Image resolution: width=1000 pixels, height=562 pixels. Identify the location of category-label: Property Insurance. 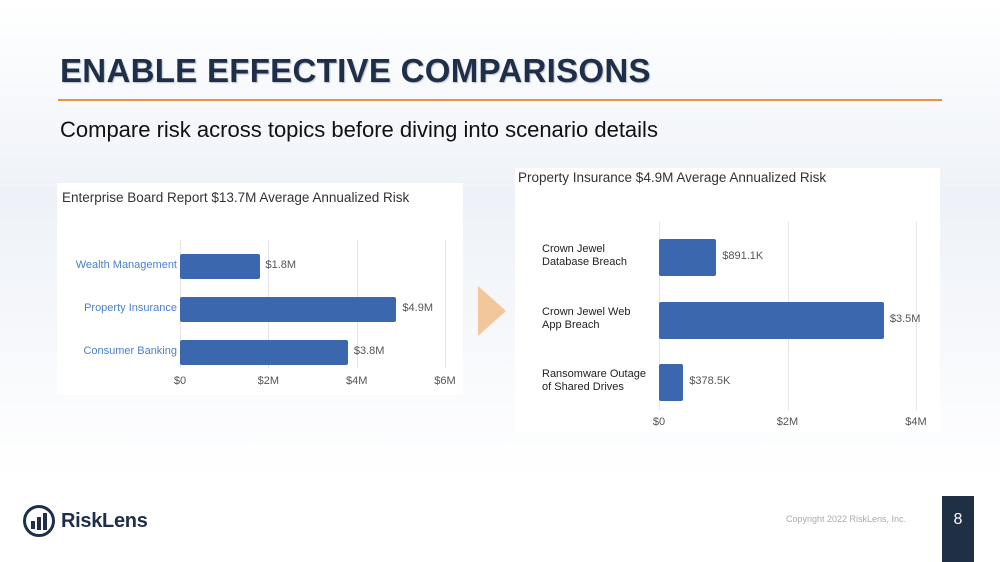
(130, 308).